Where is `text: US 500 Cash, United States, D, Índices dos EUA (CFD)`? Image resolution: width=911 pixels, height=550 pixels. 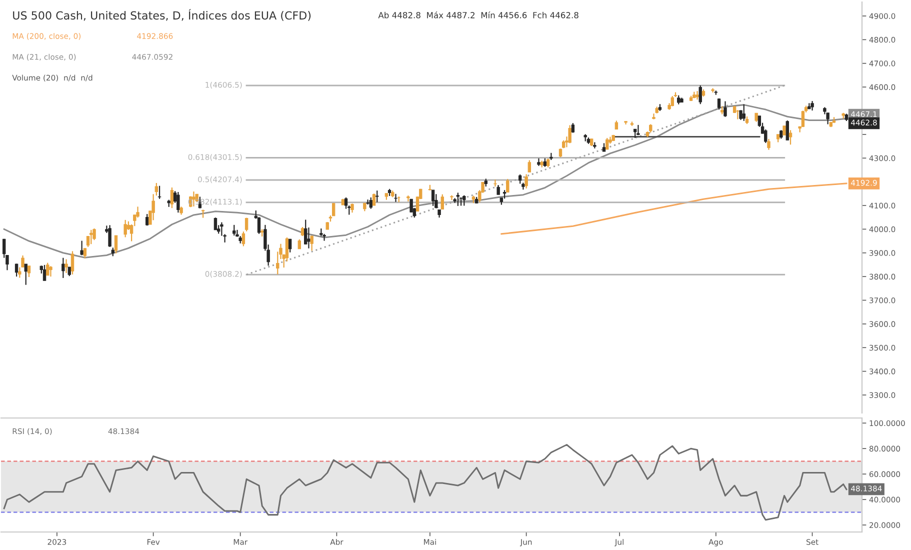 text: US 500 Cash, United States, D, Índices dos EUA (CFD) is located at coordinates (162, 15).